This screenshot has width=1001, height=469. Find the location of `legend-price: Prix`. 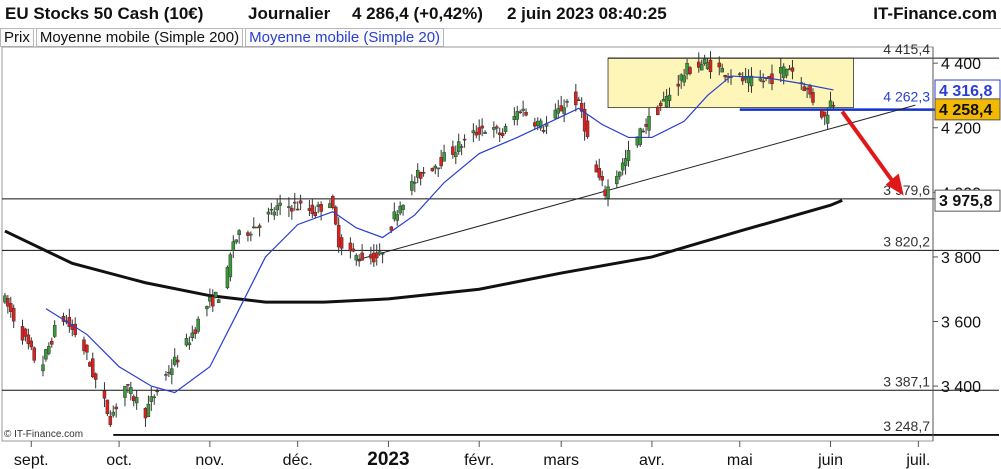

legend-price: Prix is located at coordinates (17, 37).